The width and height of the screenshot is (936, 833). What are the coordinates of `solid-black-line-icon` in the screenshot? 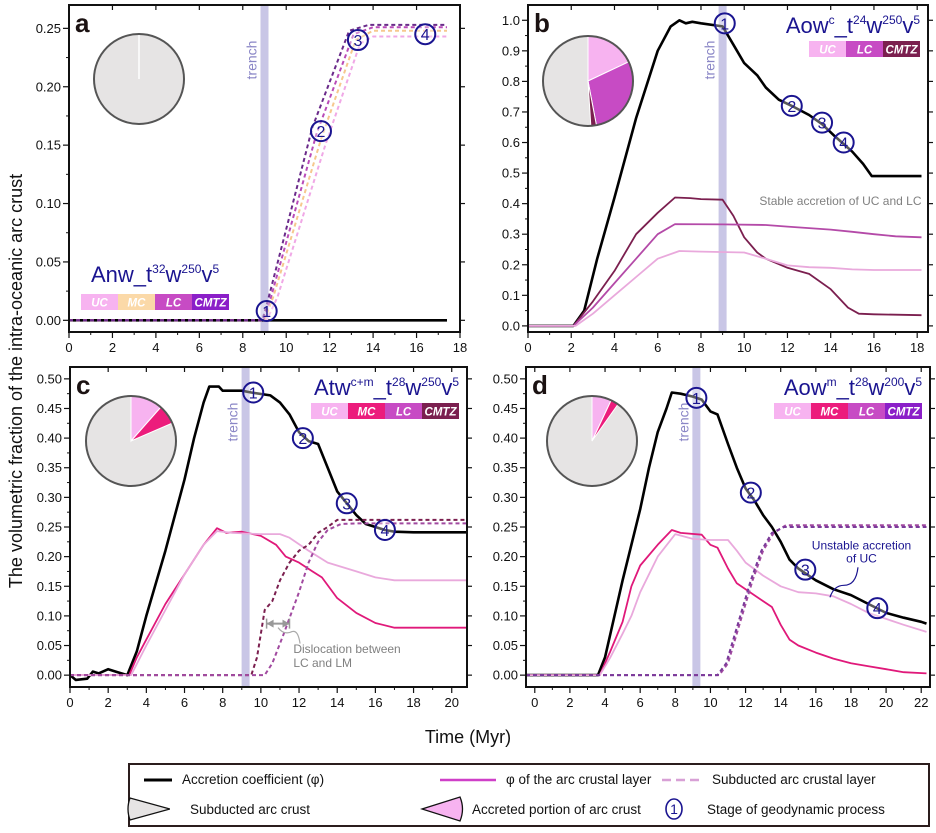 It's located at (158, 779).